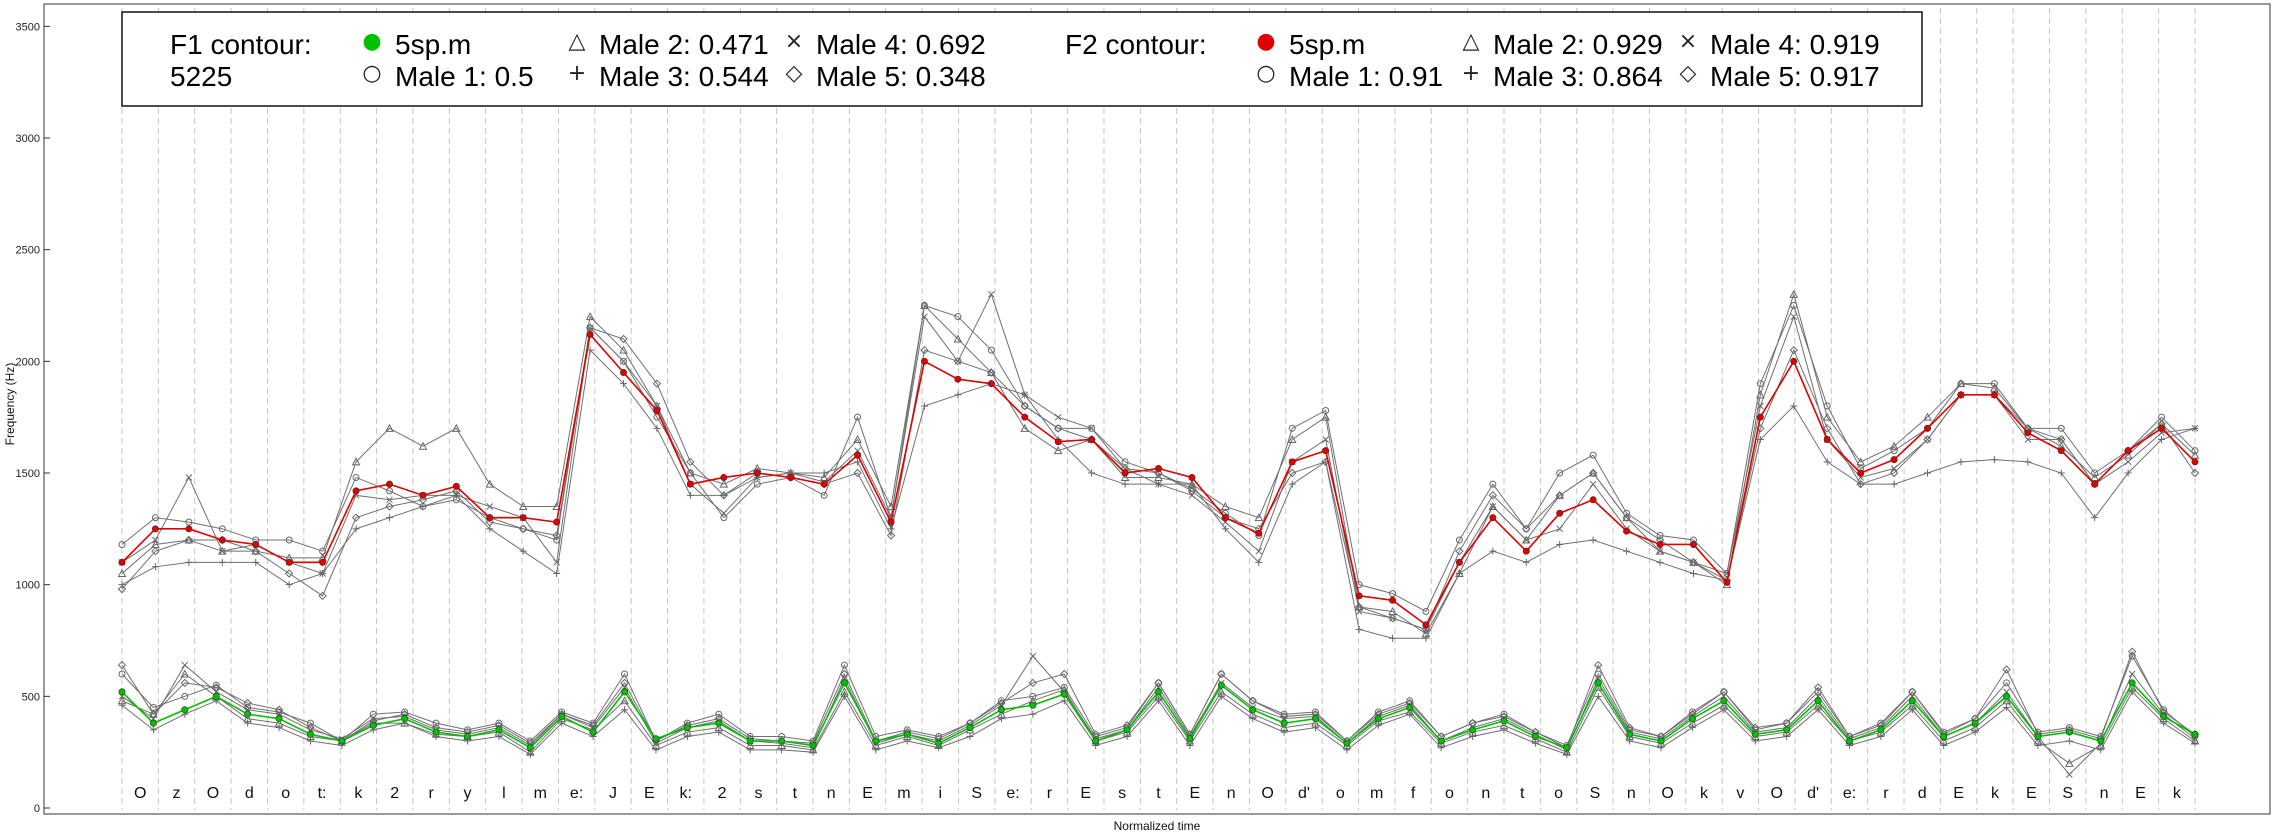  What do you see at coordinates (1157, 826) in the screenshot?
I see `x-axis-title: Normalized time` at bounding box center [1157, 826].